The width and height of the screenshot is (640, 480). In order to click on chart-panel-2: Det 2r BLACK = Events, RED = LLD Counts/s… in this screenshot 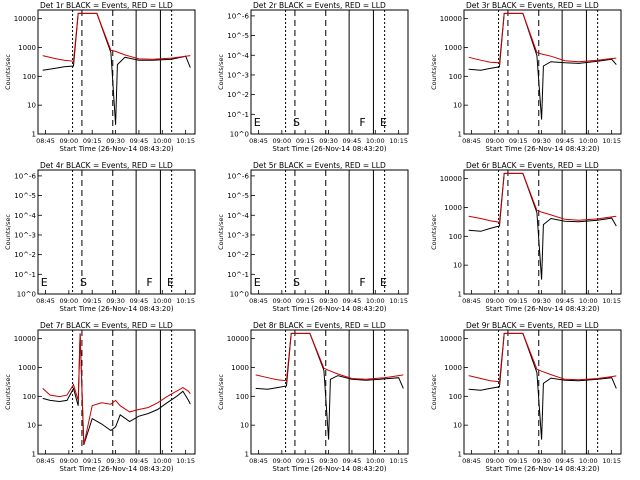, I will do `click(313, 77)`.